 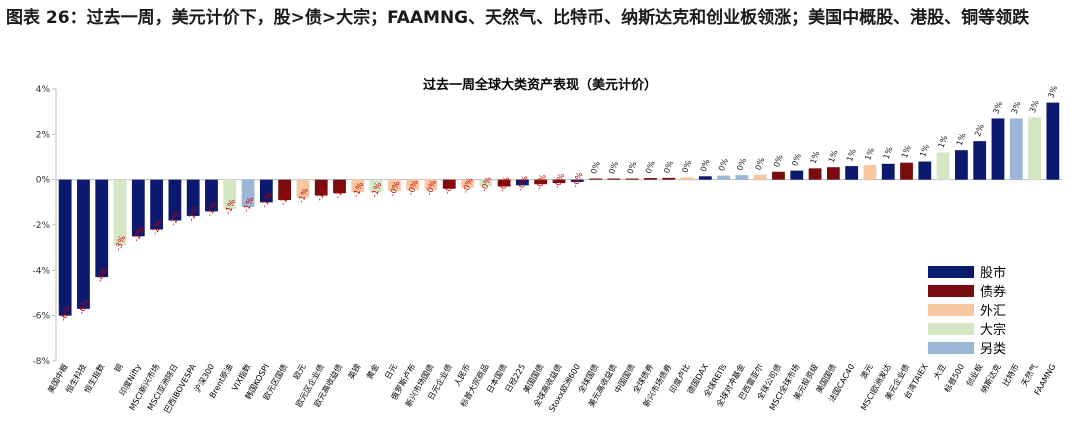 I want to click on legend-swatch-fx, so click(x=951, y=309).